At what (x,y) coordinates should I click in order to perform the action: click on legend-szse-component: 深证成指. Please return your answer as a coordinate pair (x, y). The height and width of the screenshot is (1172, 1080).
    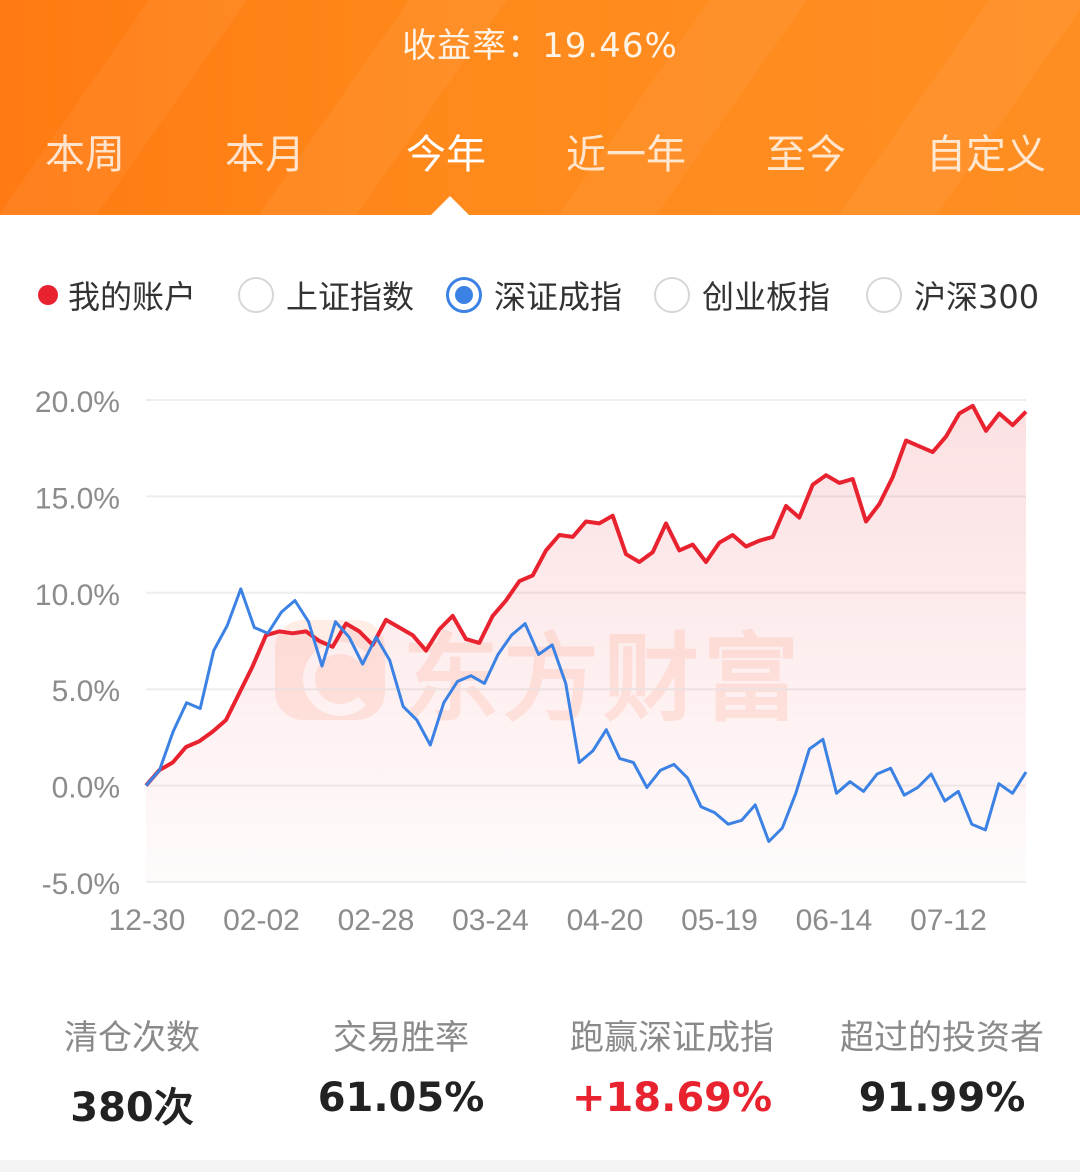
    Looking at the image, I should click on (534, 295).